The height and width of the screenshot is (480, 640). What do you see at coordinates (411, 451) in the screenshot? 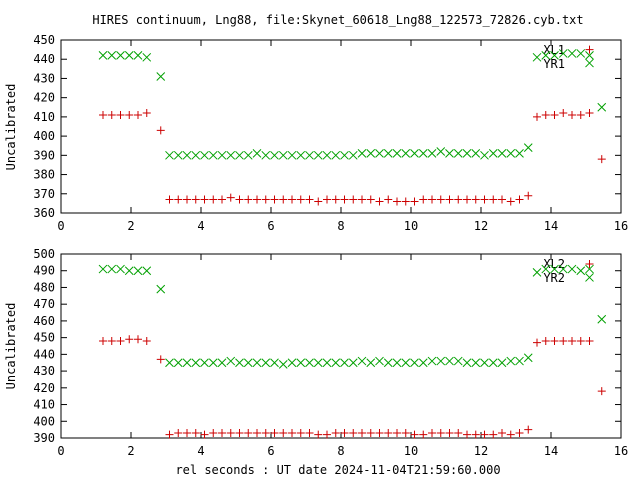
I see `x-tick-label: 10` at bounding box center [411, 451].